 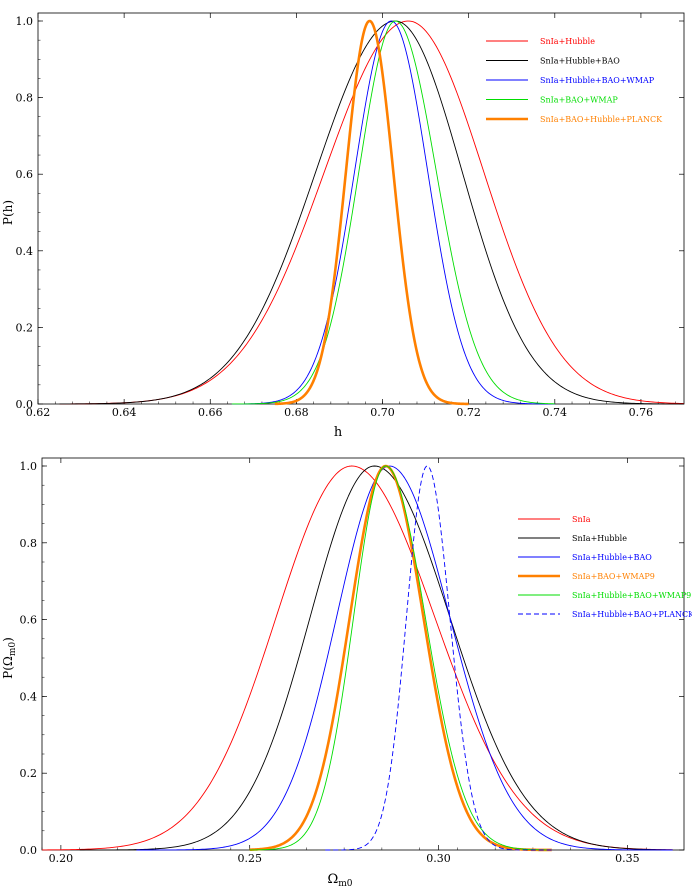 I want to click on x-axis-label-sub: m0, so click(x=345, y=884).